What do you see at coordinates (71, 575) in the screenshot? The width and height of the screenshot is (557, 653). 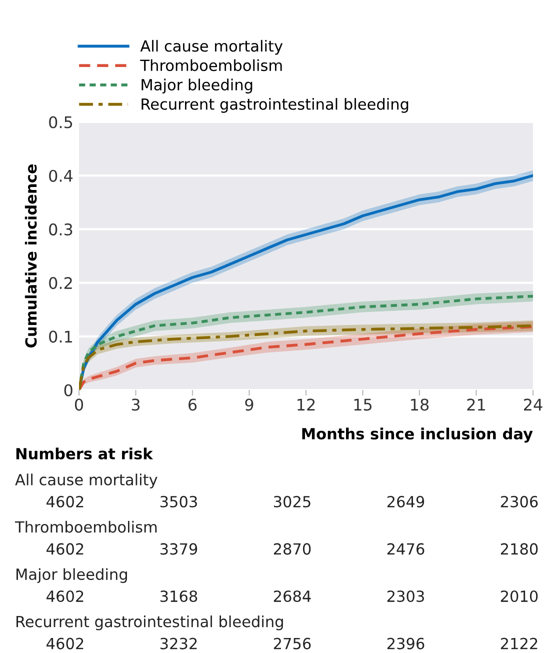 I see `text: Major bleeding` at bounding box center [71, 575].